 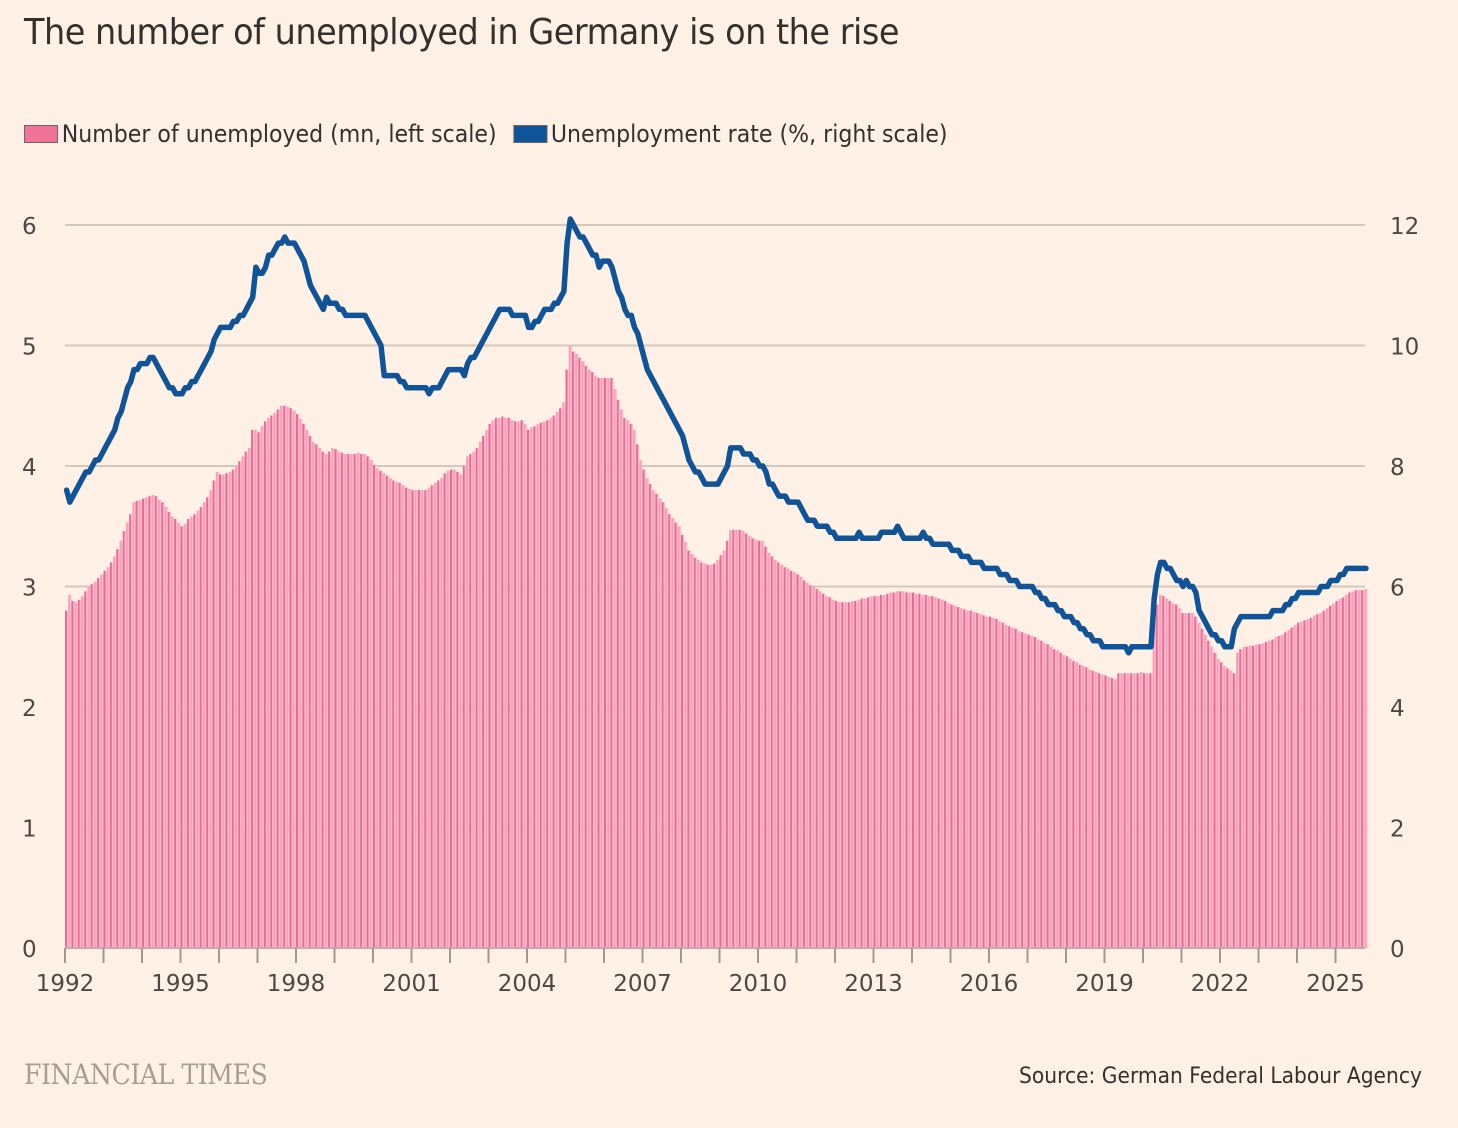 I want to click on x-axis, so click(x=714, y=955).